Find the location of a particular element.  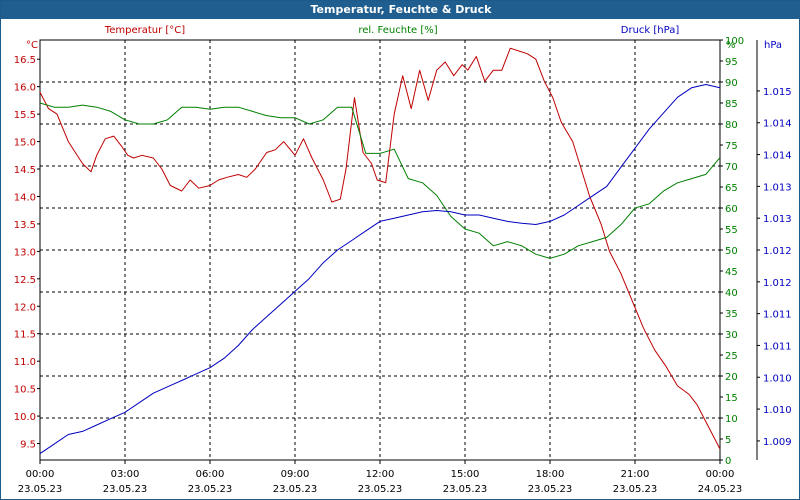

humidity-unit-label: % is located at coordinates (731, 45).